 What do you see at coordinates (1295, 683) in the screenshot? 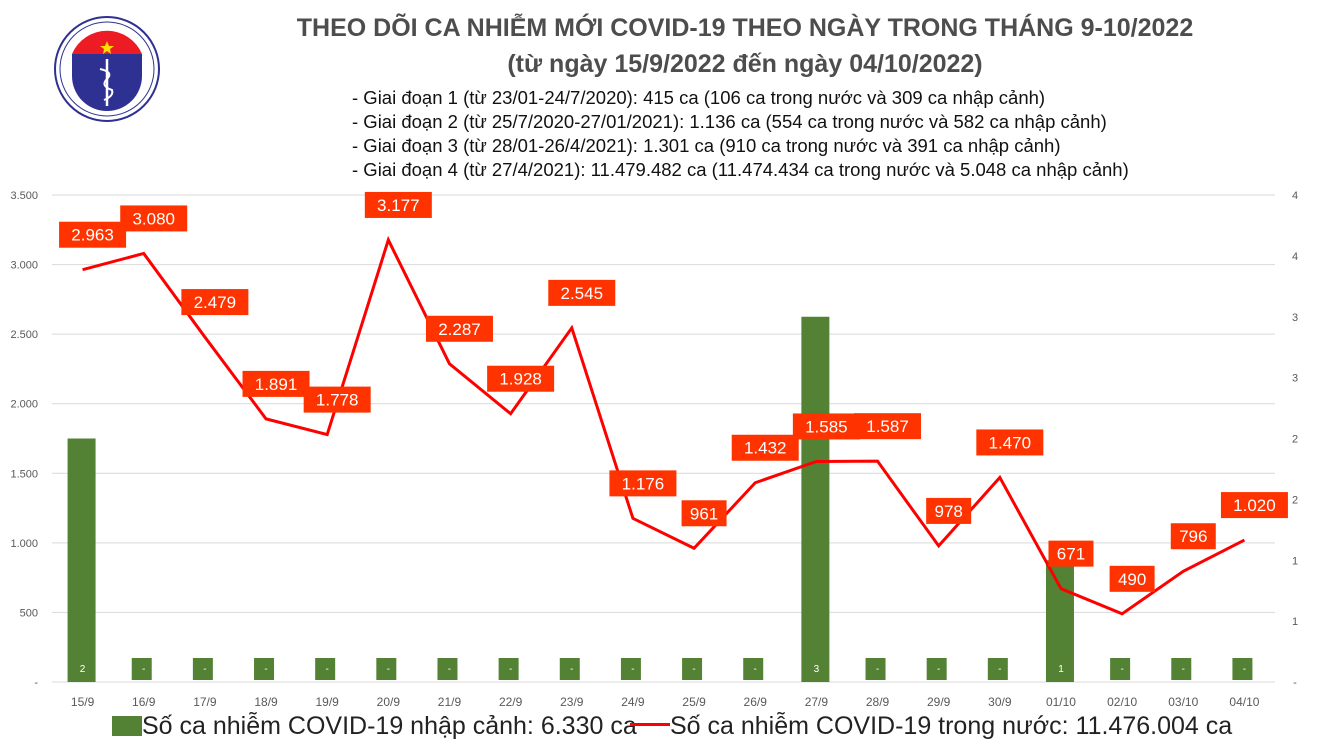
I see `y2-tick-label: -` at bounding box center [1295, 683].